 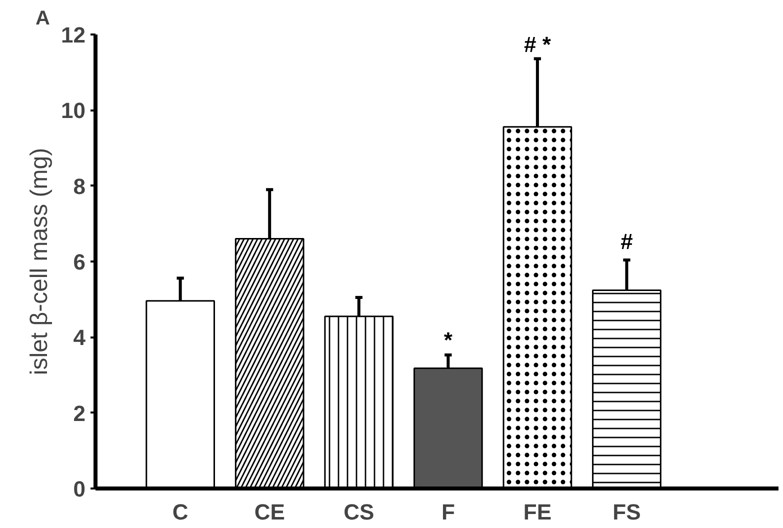 I want to click on y-tick-label: 0, so click(x=79, y=489).